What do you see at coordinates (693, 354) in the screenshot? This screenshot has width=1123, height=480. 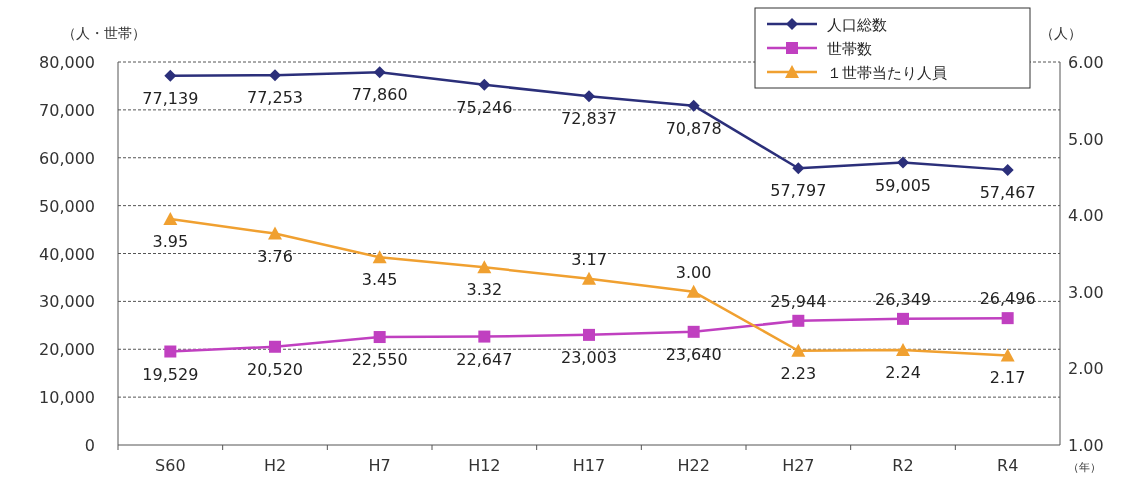 I see `data-label: 23,640` at bounding box center [693, 354].